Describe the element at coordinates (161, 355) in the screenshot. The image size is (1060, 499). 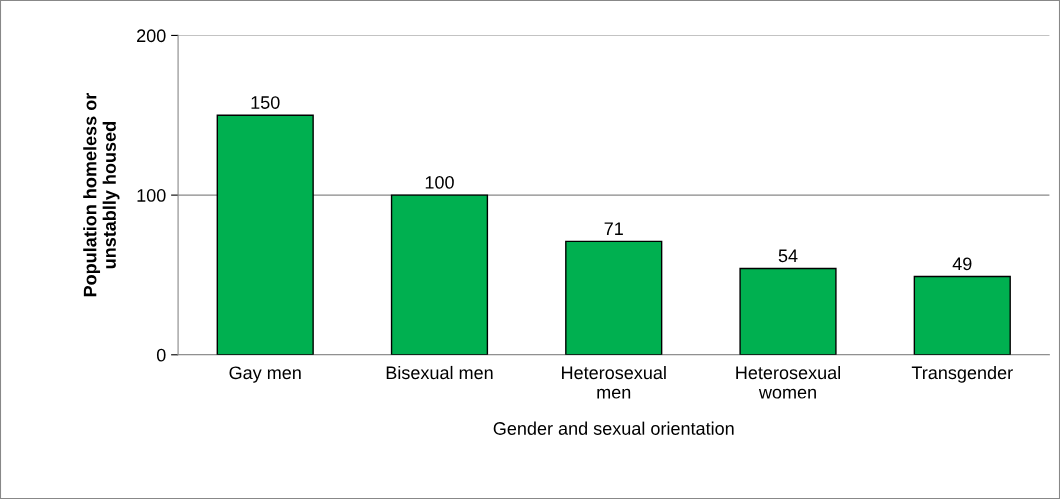
I see `y-tick-label: 0` at that location.